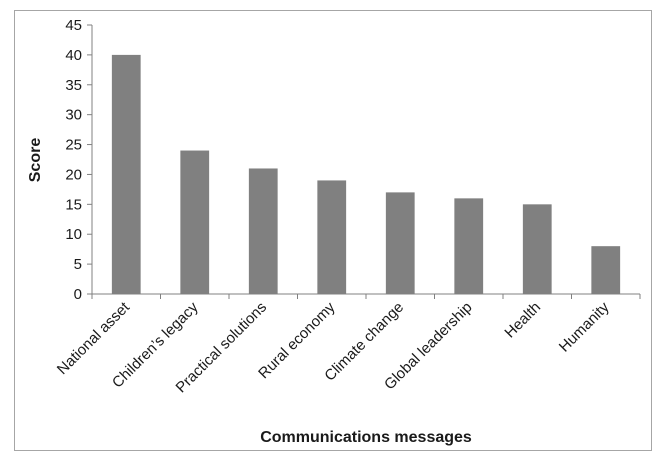 The image size is (662, 460). I want to click on y-tick-label: 45, so click(73, 25).